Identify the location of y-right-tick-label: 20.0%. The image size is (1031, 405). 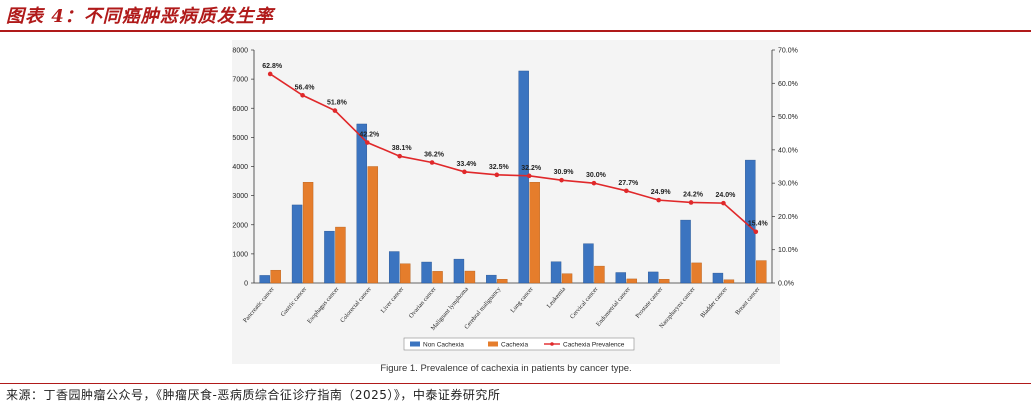
(788, 217).